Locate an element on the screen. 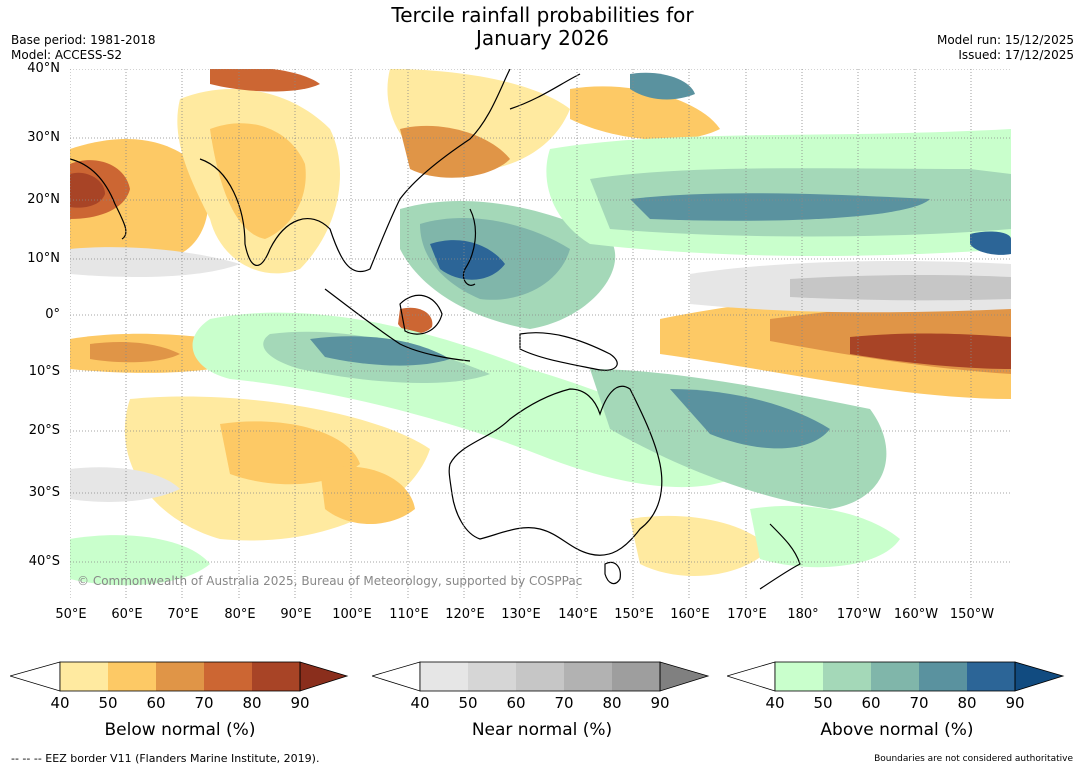 The width and height of the screenshot is (1085, 770). below-region-tasman is located at coordinates (700, 545).